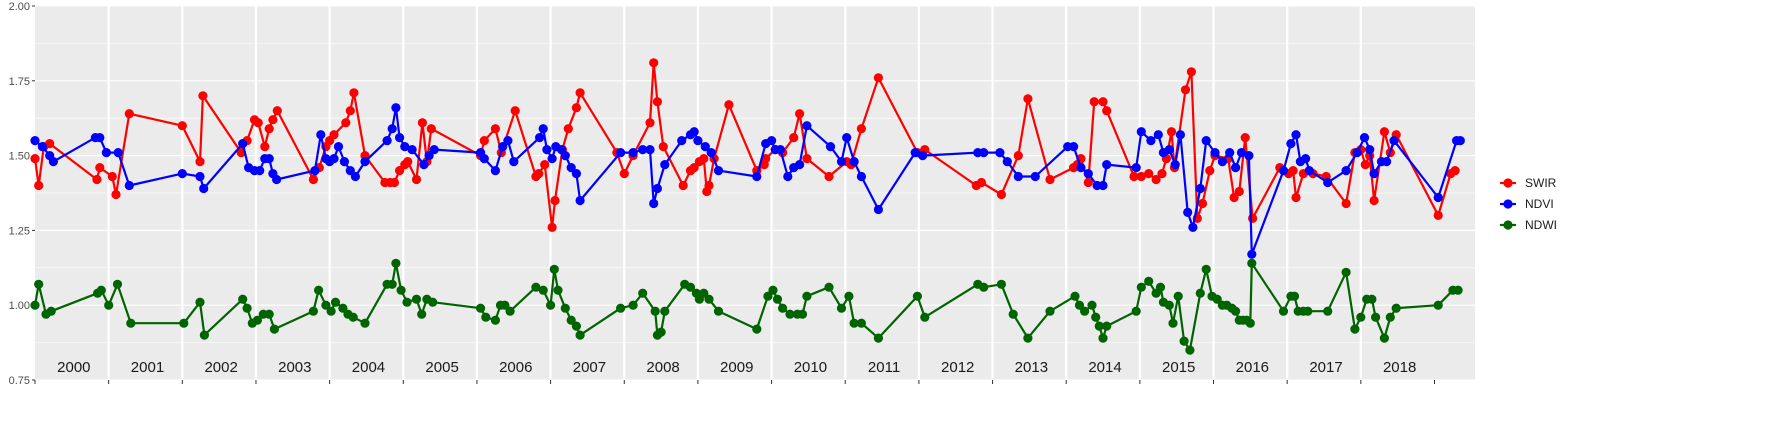  Describe the element at coordinates (1031, 367) in the screenshot. I see `year-label: 2013` at that location.